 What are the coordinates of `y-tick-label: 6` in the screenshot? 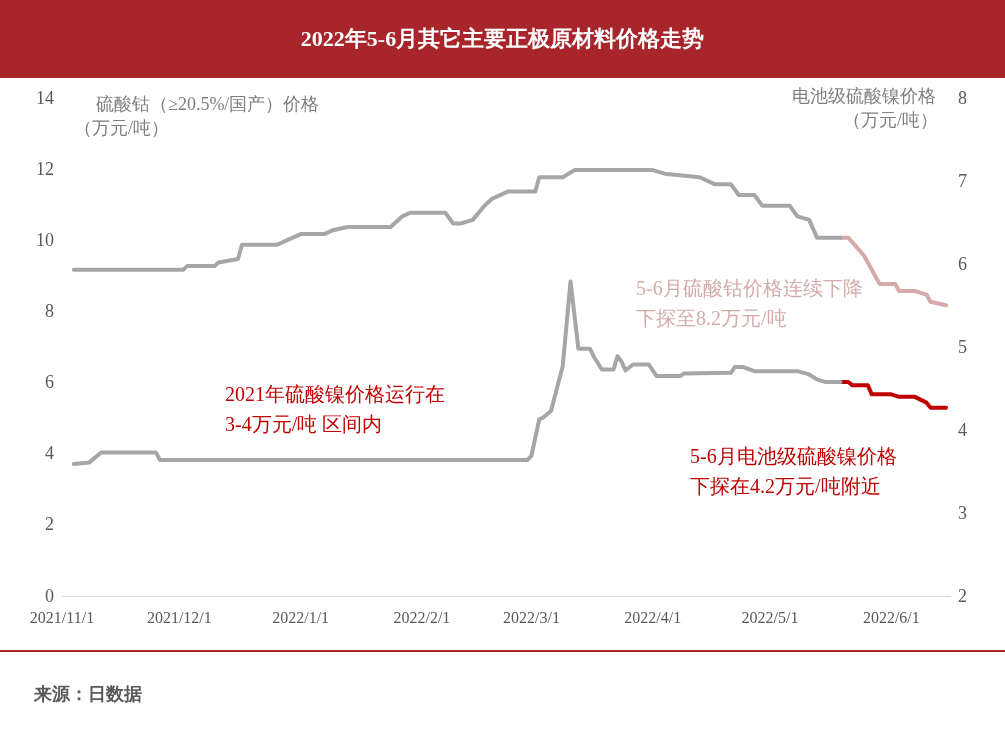 It's located at (49, 382).